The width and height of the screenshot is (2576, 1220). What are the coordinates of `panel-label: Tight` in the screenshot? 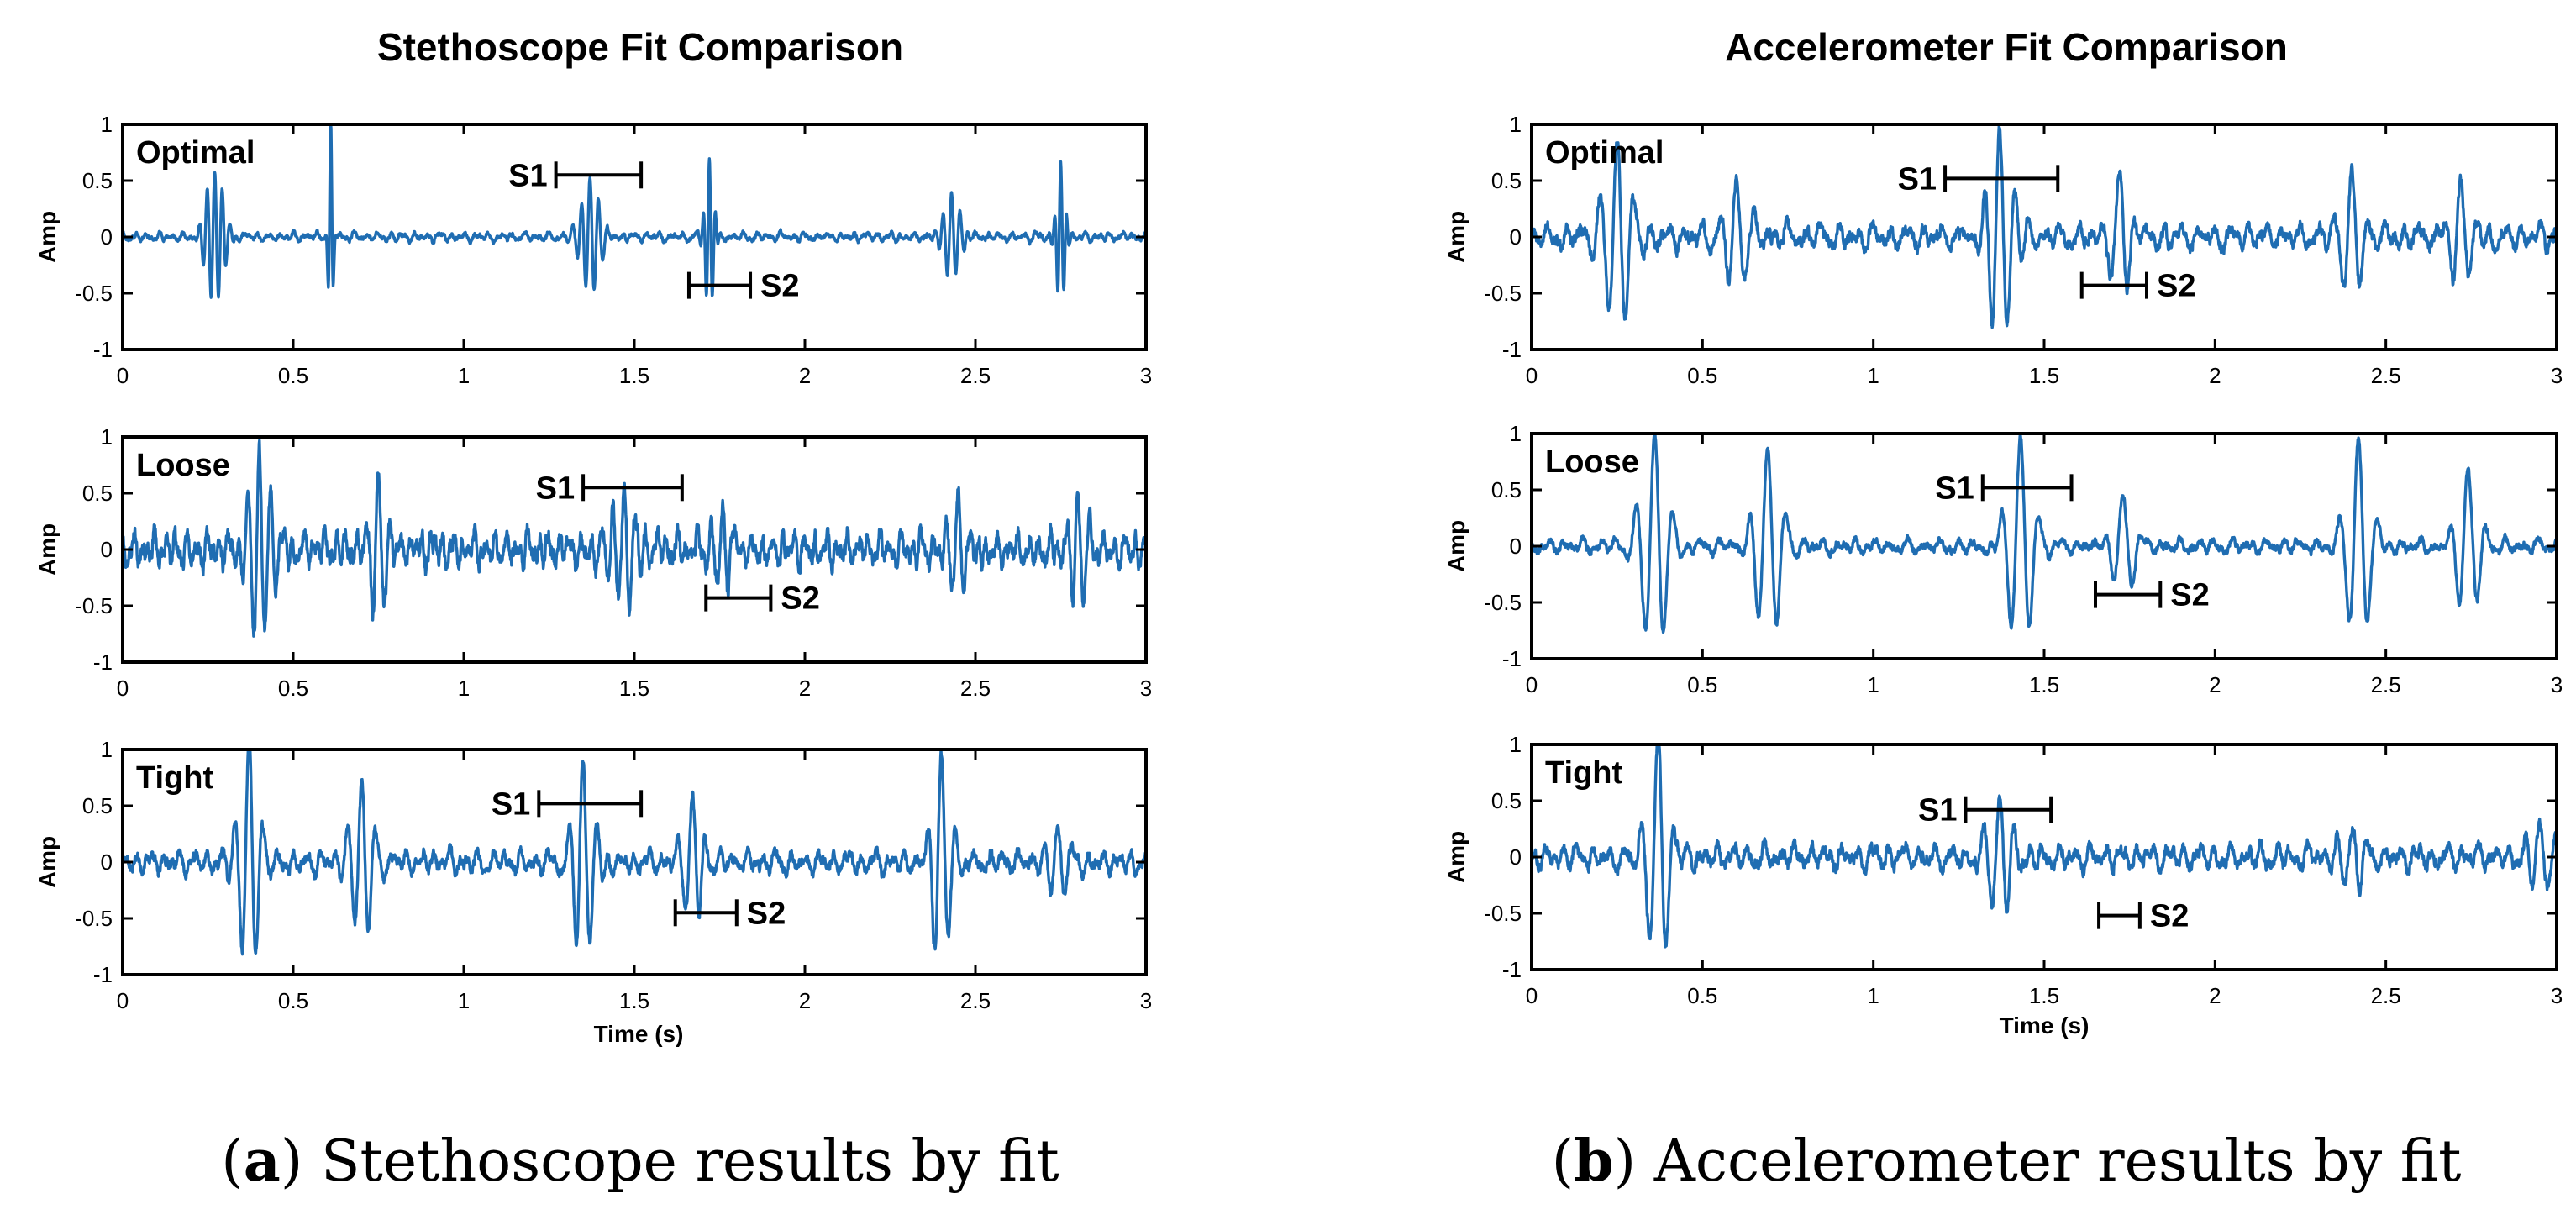 It's located at (175, 778).